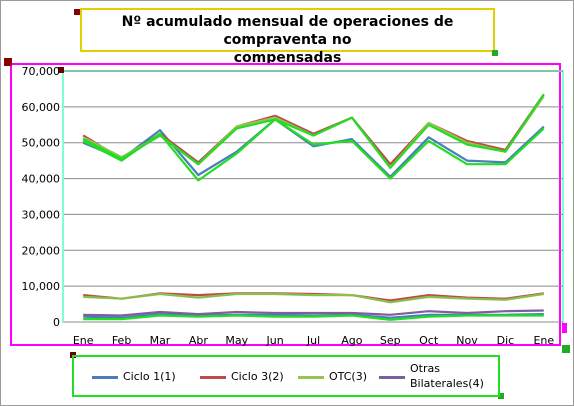  Describe the element at coordinates (41, 286) in the screenshot. I see `y-tick-label: 10,000` at that location.